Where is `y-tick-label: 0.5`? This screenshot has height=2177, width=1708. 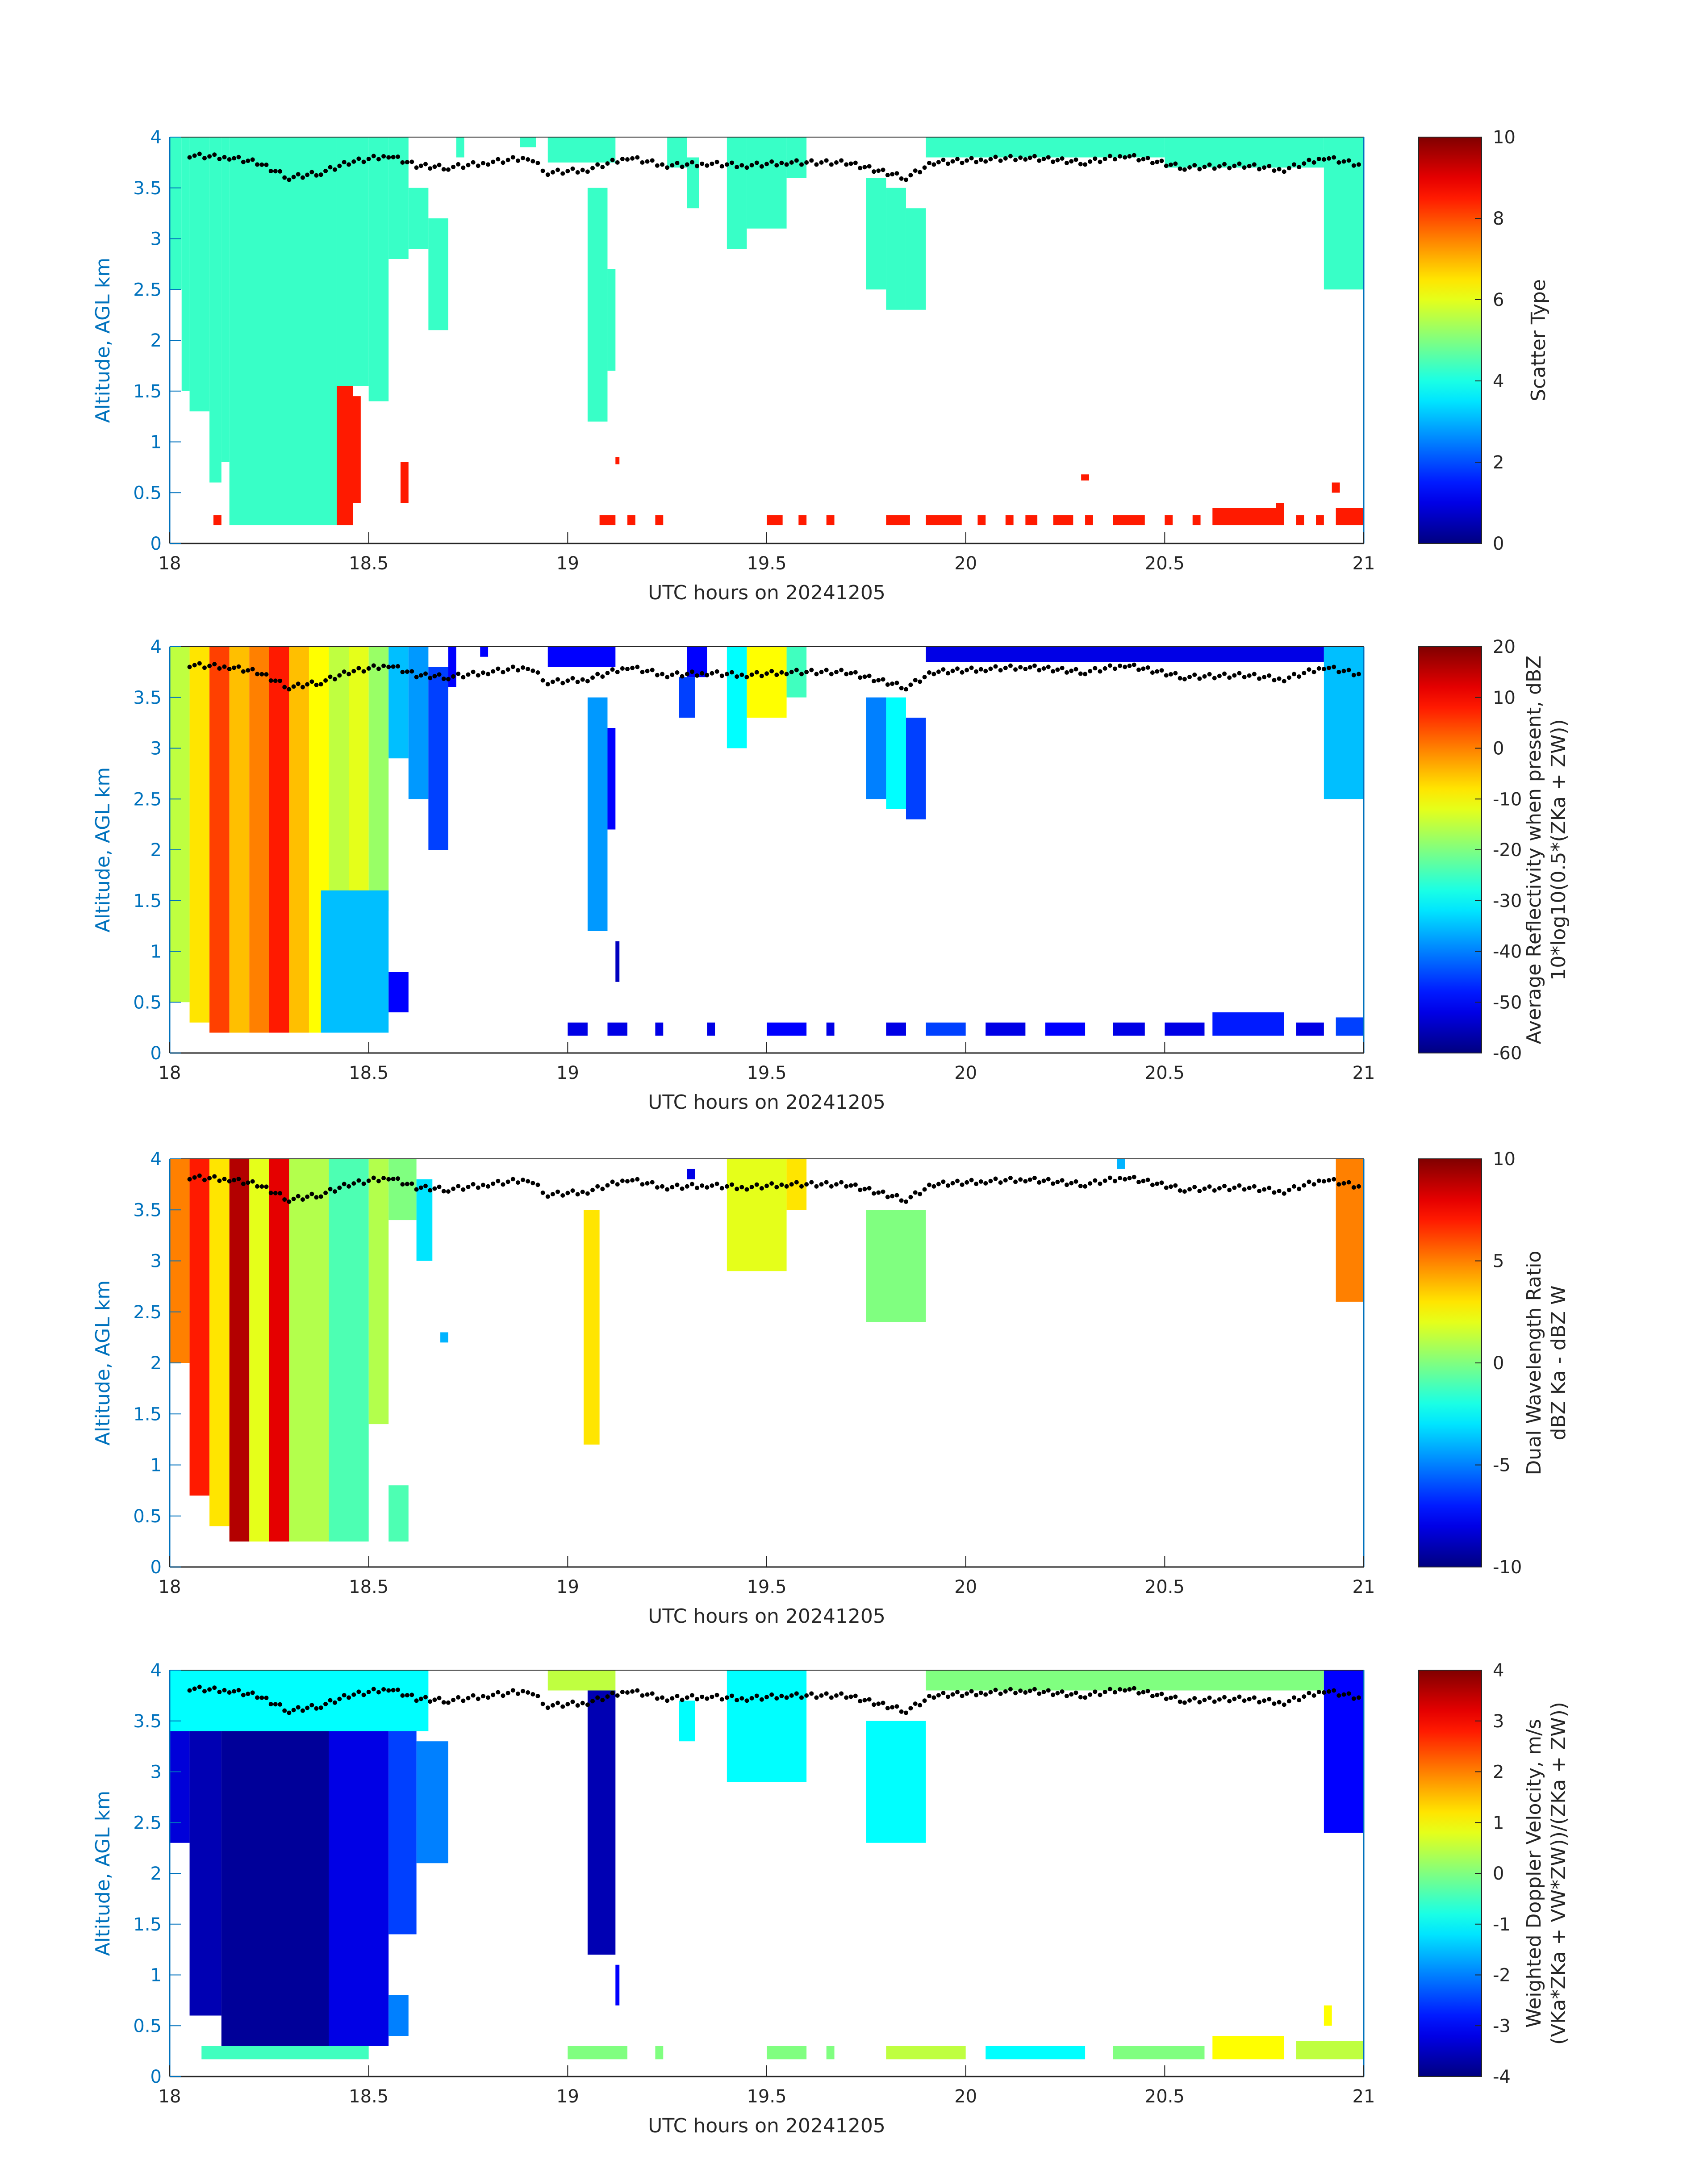 y-tick-label: 0.5 is located at coordinates (147, 2026).